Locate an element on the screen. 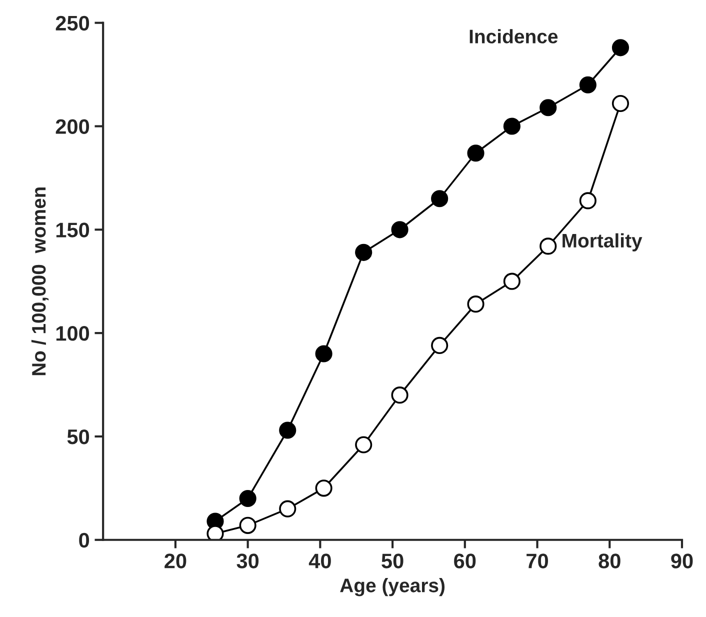 The width and height of the screenshot is (706, 617). y-tick-label: 0 is located at coordinates (84, 540).